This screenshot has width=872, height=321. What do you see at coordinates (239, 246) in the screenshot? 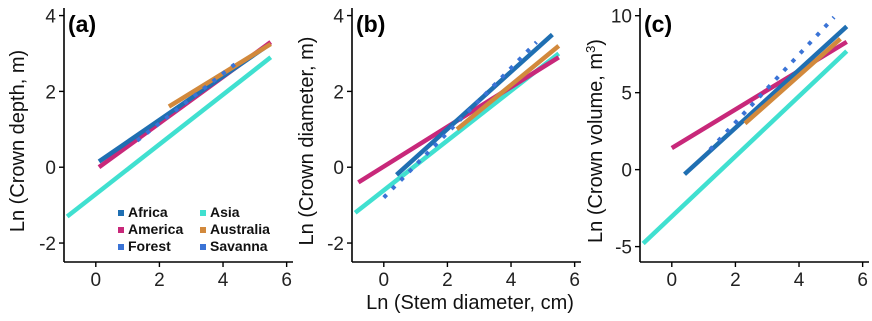
I see `legend-label-savanna: Savanna` at bounding box center [239, 246].